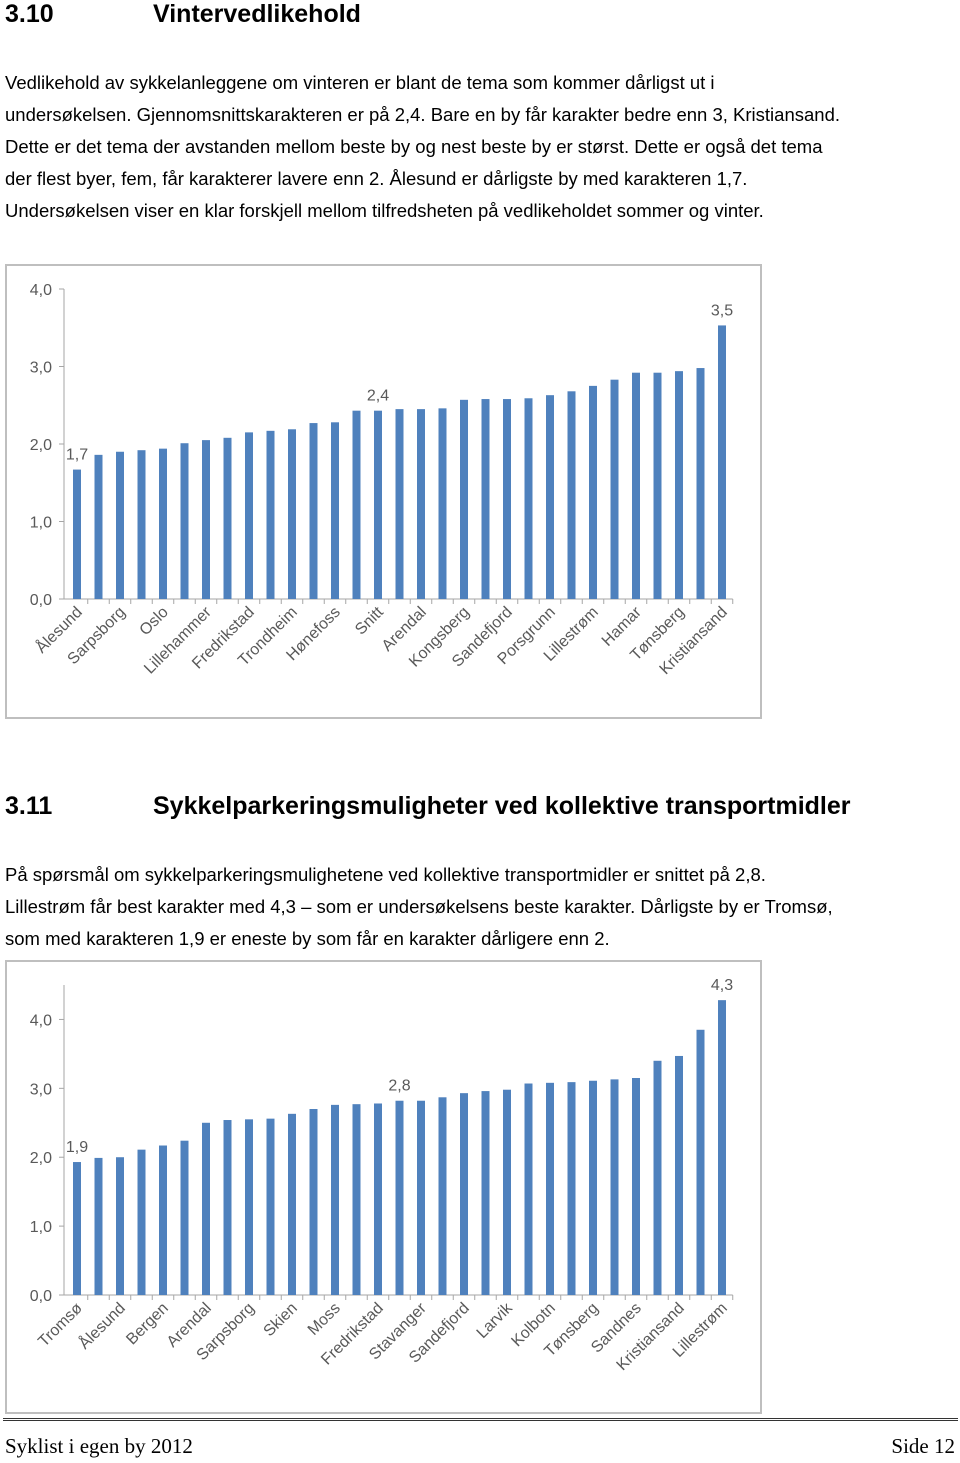 The width and height of the screenshot is (960, 1463). What do you see at coordinates (722, 310) in the screenshot?
I see `value-label: 3,5` at bounding box center [722, 310].